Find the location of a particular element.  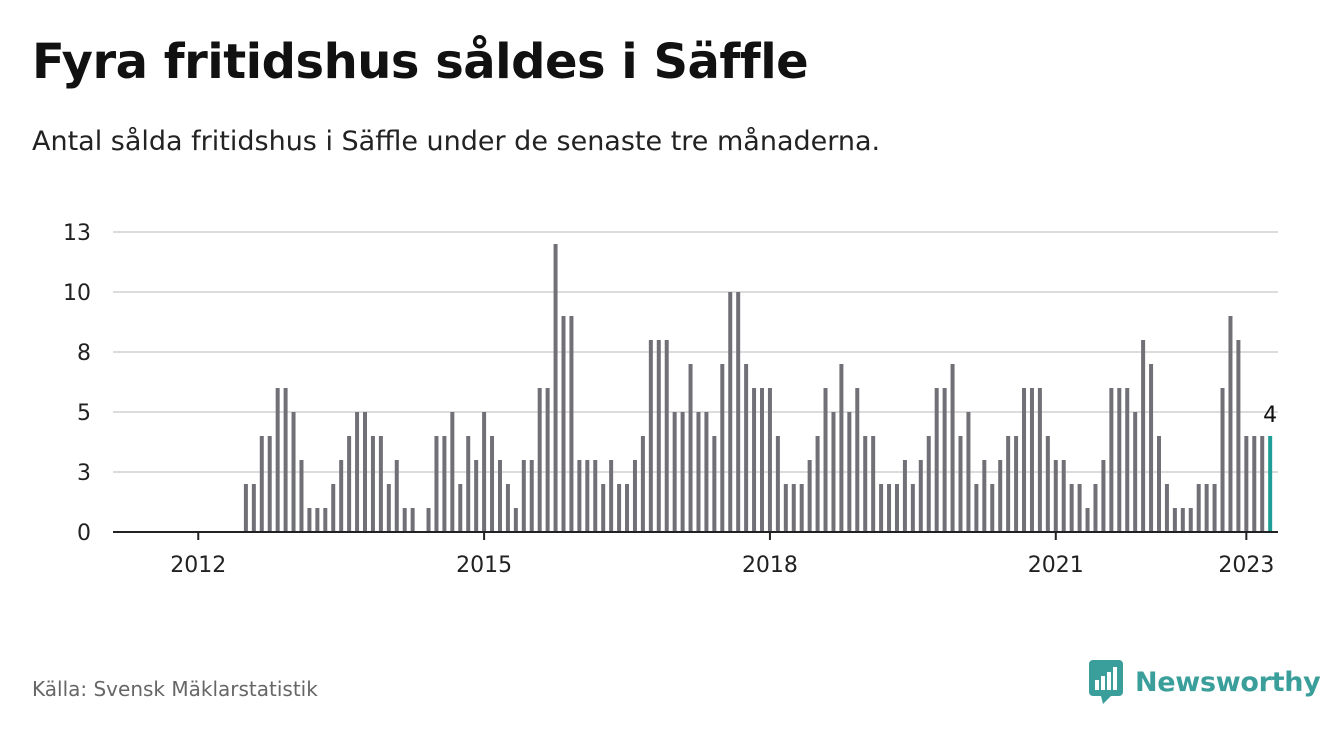

newsworthy-logo: Newsworthy is located at coordinates (1205, 682).